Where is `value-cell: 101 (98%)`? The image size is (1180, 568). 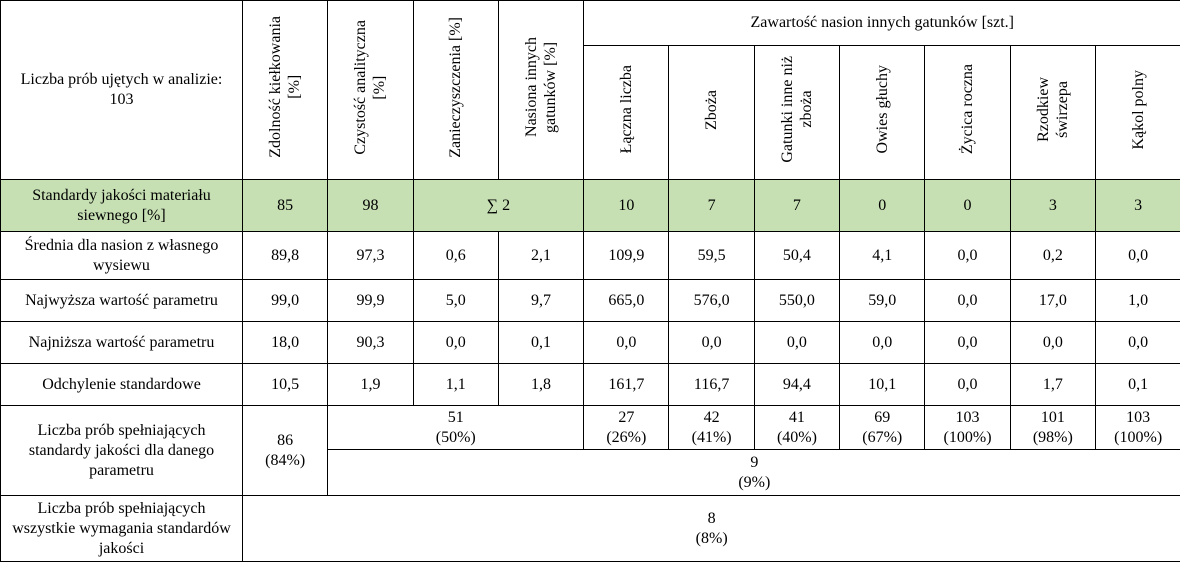 value-cell: 101 (98%) is located at coordinates (1052, 427).